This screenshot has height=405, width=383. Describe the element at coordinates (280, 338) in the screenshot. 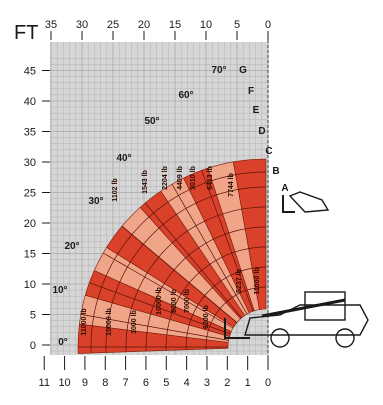

I see `front-wheel` at that location.